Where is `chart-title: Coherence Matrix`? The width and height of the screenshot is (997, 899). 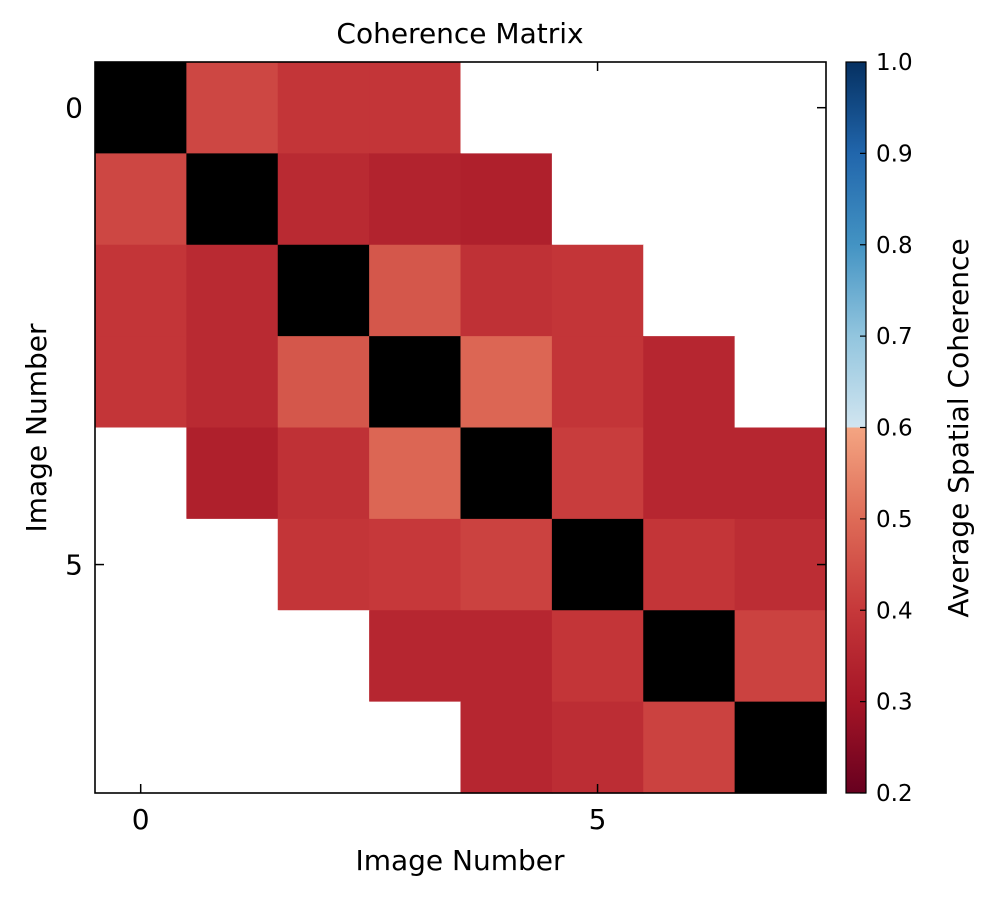
chart-title: Coherence Matrix is located at coordinates (459, 33).